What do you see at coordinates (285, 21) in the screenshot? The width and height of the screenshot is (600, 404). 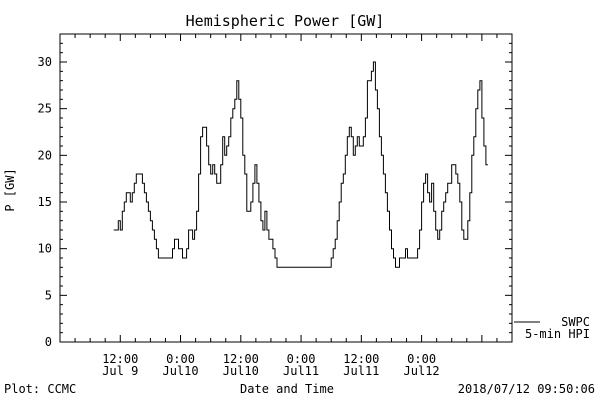 I see `chart-title: Hemispheric Power [GW]` at bounding box center [285, 21].